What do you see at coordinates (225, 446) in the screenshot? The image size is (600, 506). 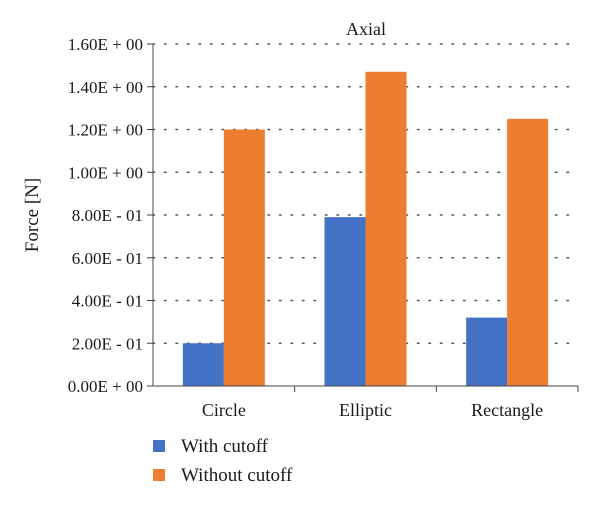 I see `legend-label: With cutoff` at bounding box center [225, 446].